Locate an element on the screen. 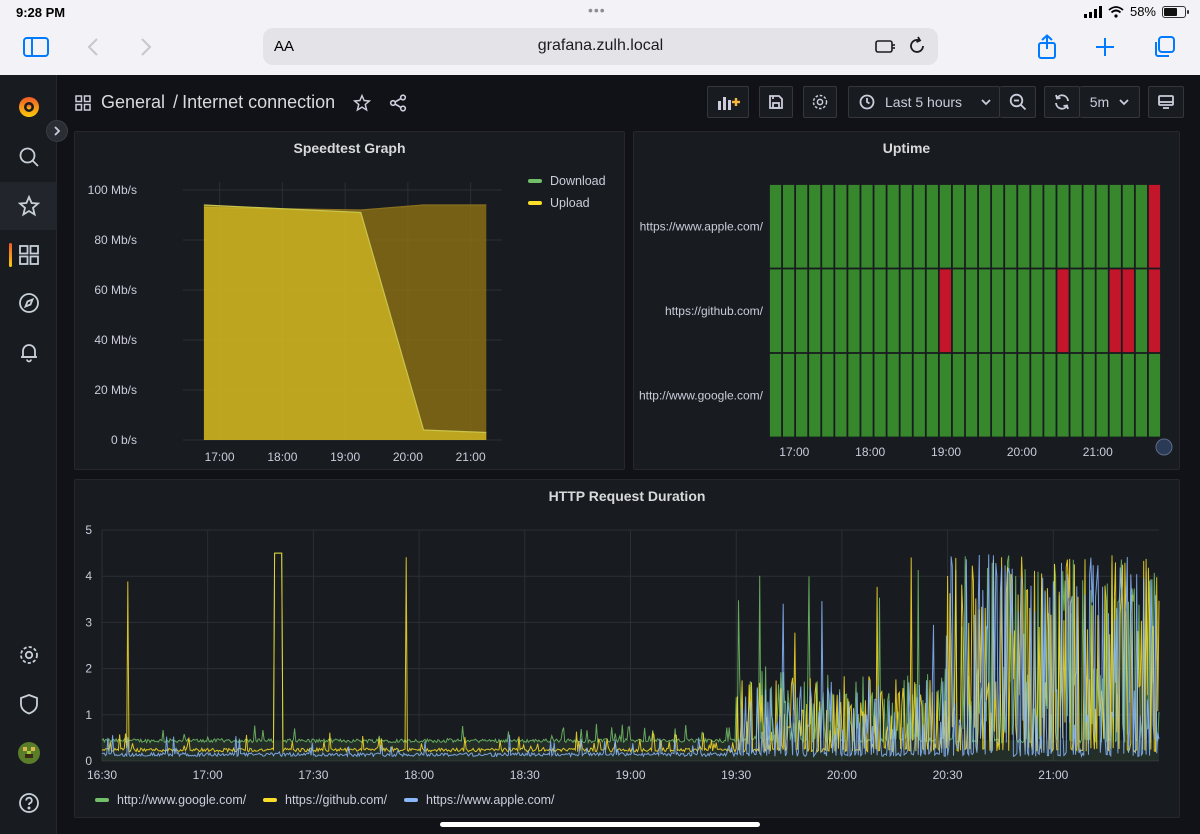 This screenshot has width=1200, height=834. legend-item-google: http://www.google.com/ is located at coordinates (170, 800).